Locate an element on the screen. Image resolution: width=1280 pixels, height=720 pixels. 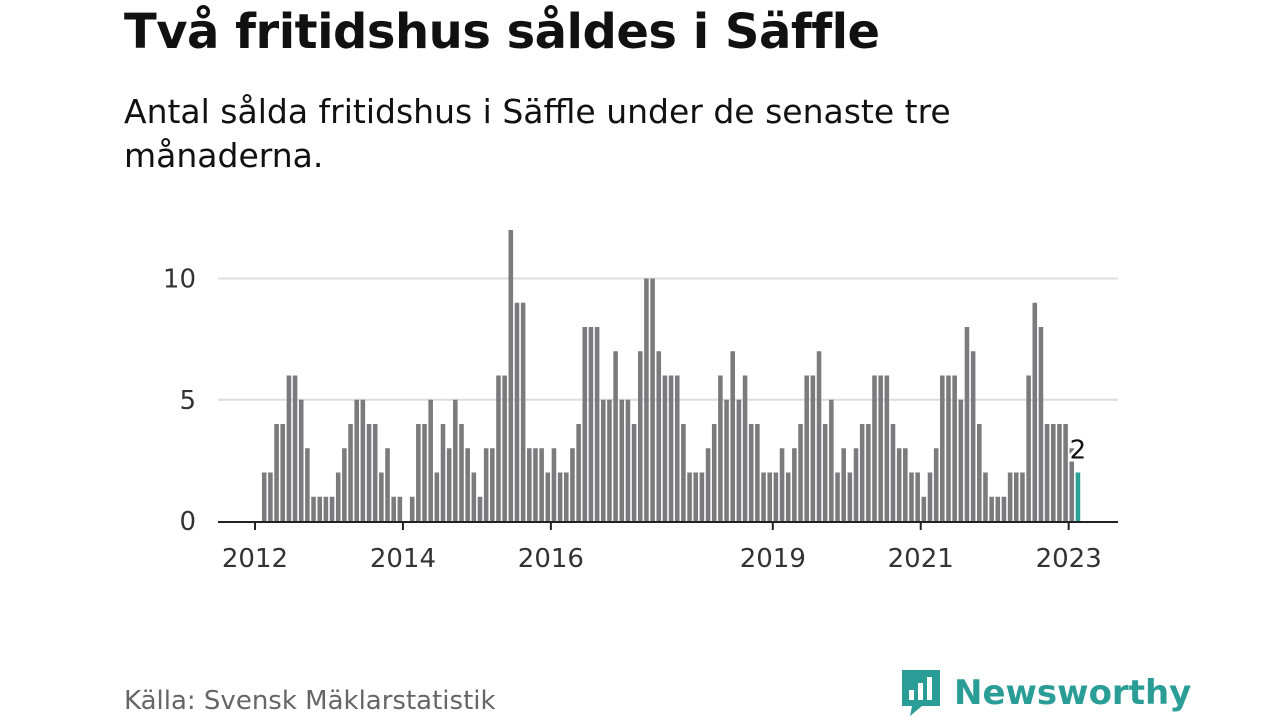
brand-name: Newsworthy is located at coordinates (1073, 693).